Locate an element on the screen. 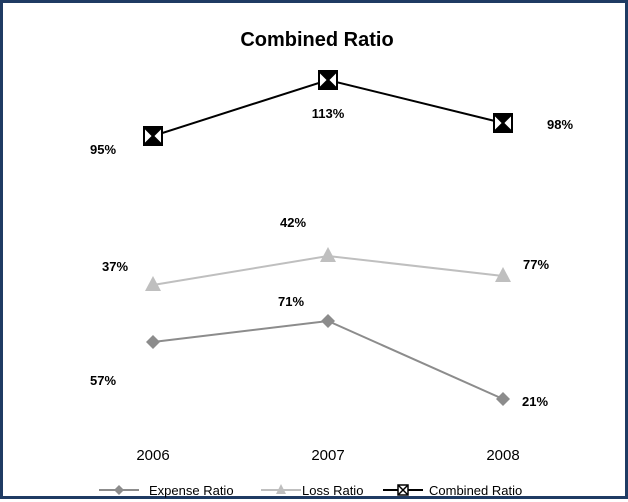  combined-ratio-marker-2007 is located at coordinates (328, 80).